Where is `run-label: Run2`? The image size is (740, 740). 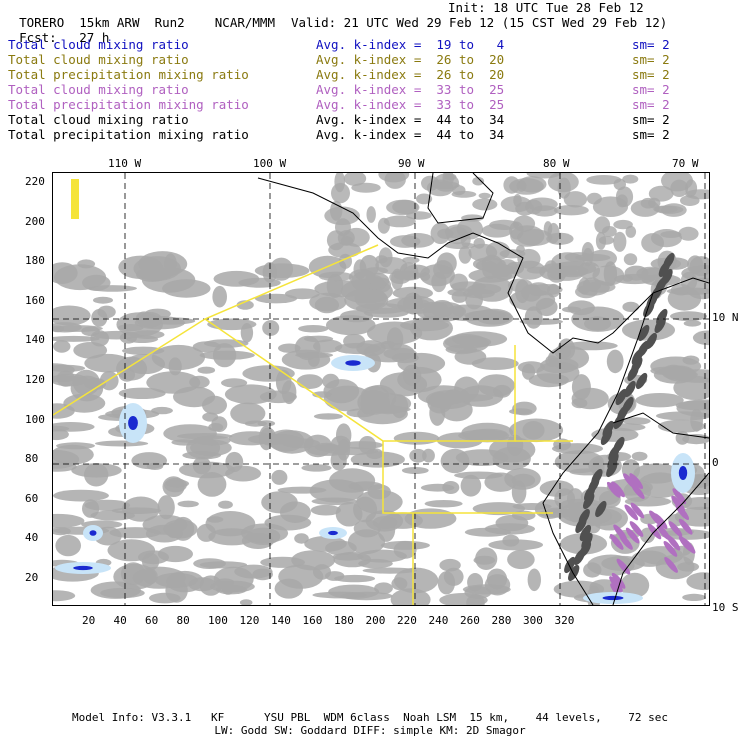
run-label: Run2 is located at coordinates (169, 22).